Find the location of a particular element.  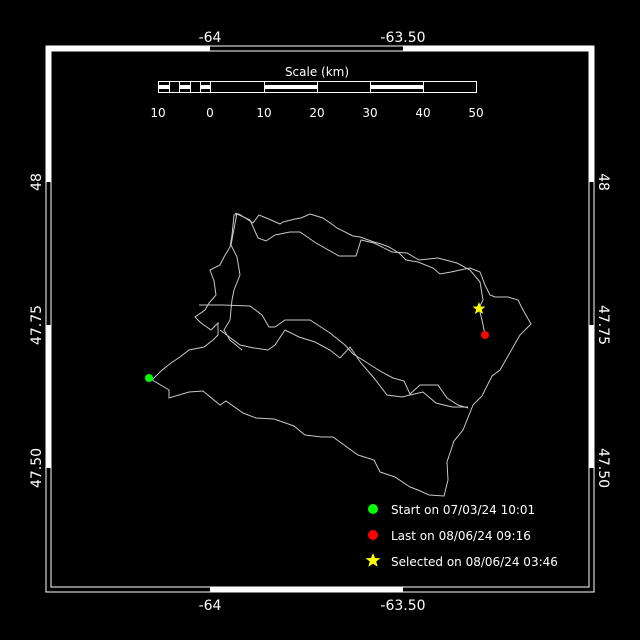

last-legend-label: Last on 08/06/24 09:16 is located at coordinates (461, 536).